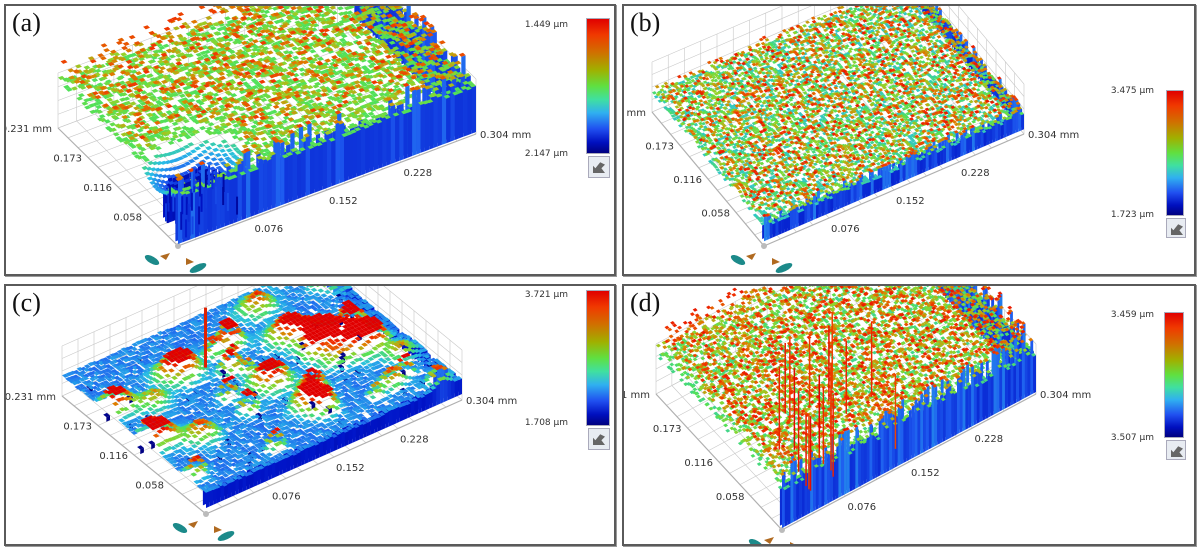 This screenshot has height=551, width=1200. I want to click on panel-label: (b), so click(645, 22).